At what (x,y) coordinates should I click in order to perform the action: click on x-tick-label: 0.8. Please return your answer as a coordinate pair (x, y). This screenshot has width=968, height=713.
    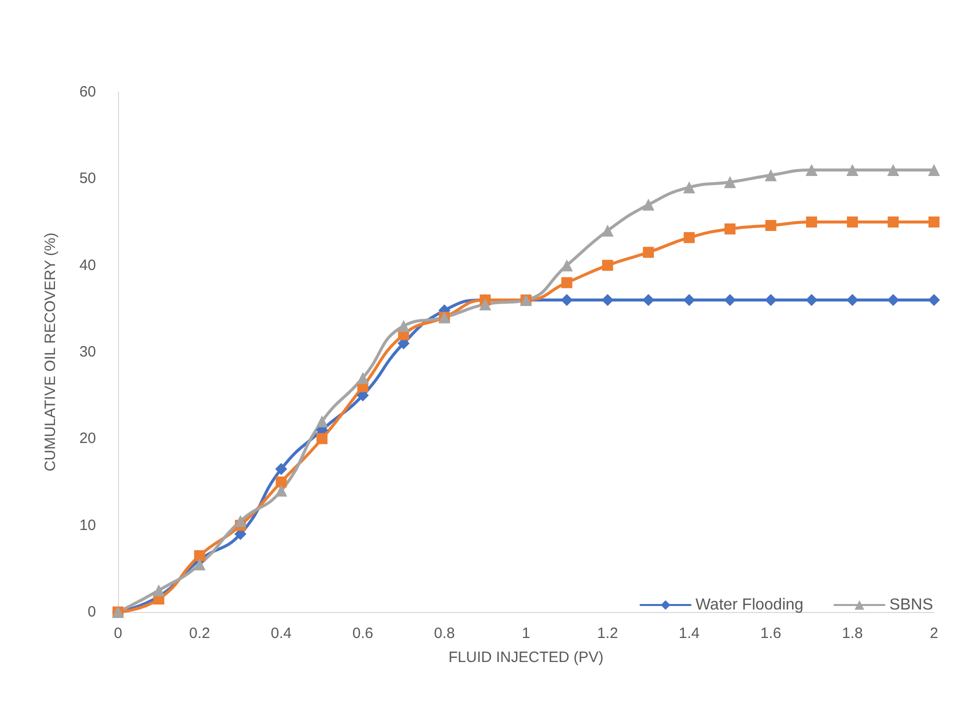
    Looking at the image, I should click on (444, 633).